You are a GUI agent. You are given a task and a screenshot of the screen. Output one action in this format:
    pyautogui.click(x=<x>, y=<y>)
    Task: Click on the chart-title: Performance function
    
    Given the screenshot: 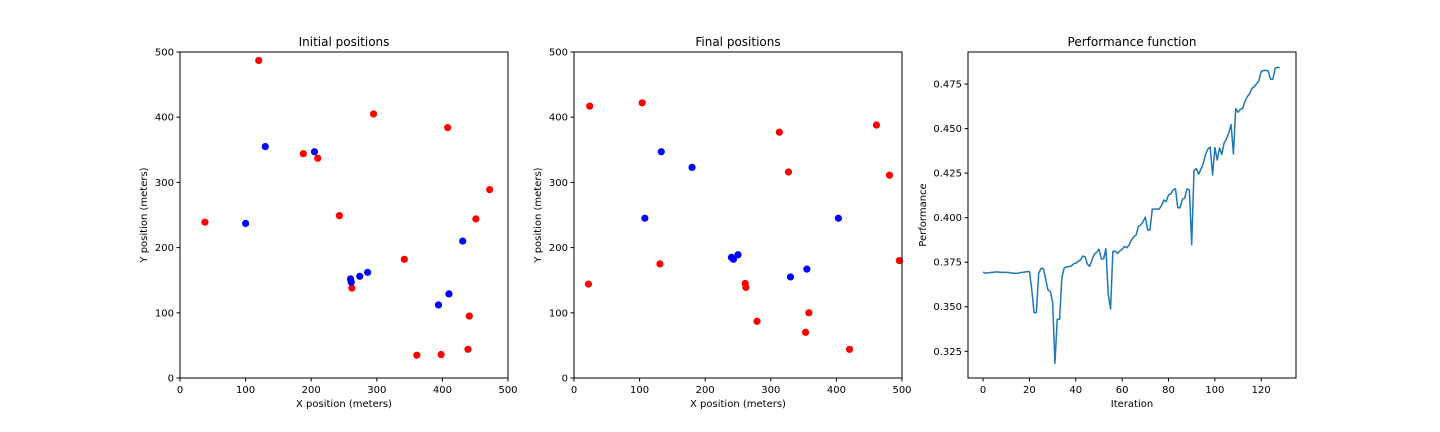 What is the action you would take?
    pyautogui.click(x=1132, y=42)
    